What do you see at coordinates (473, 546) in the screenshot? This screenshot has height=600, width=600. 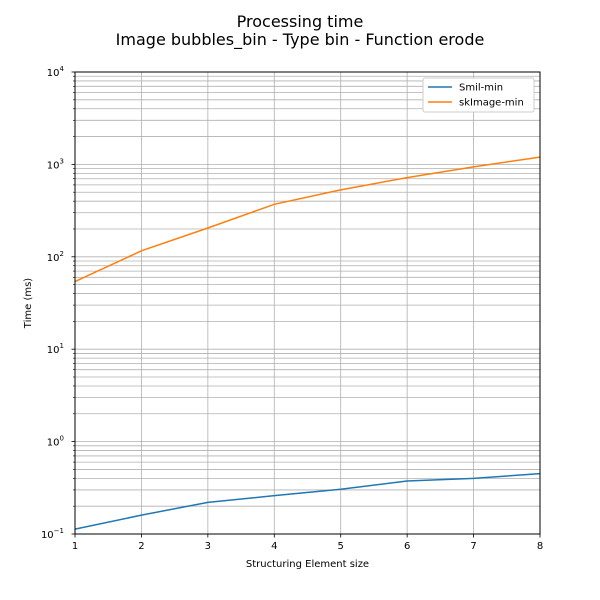 I see `x-tick-label: 7` at bounding box center [473, 546].